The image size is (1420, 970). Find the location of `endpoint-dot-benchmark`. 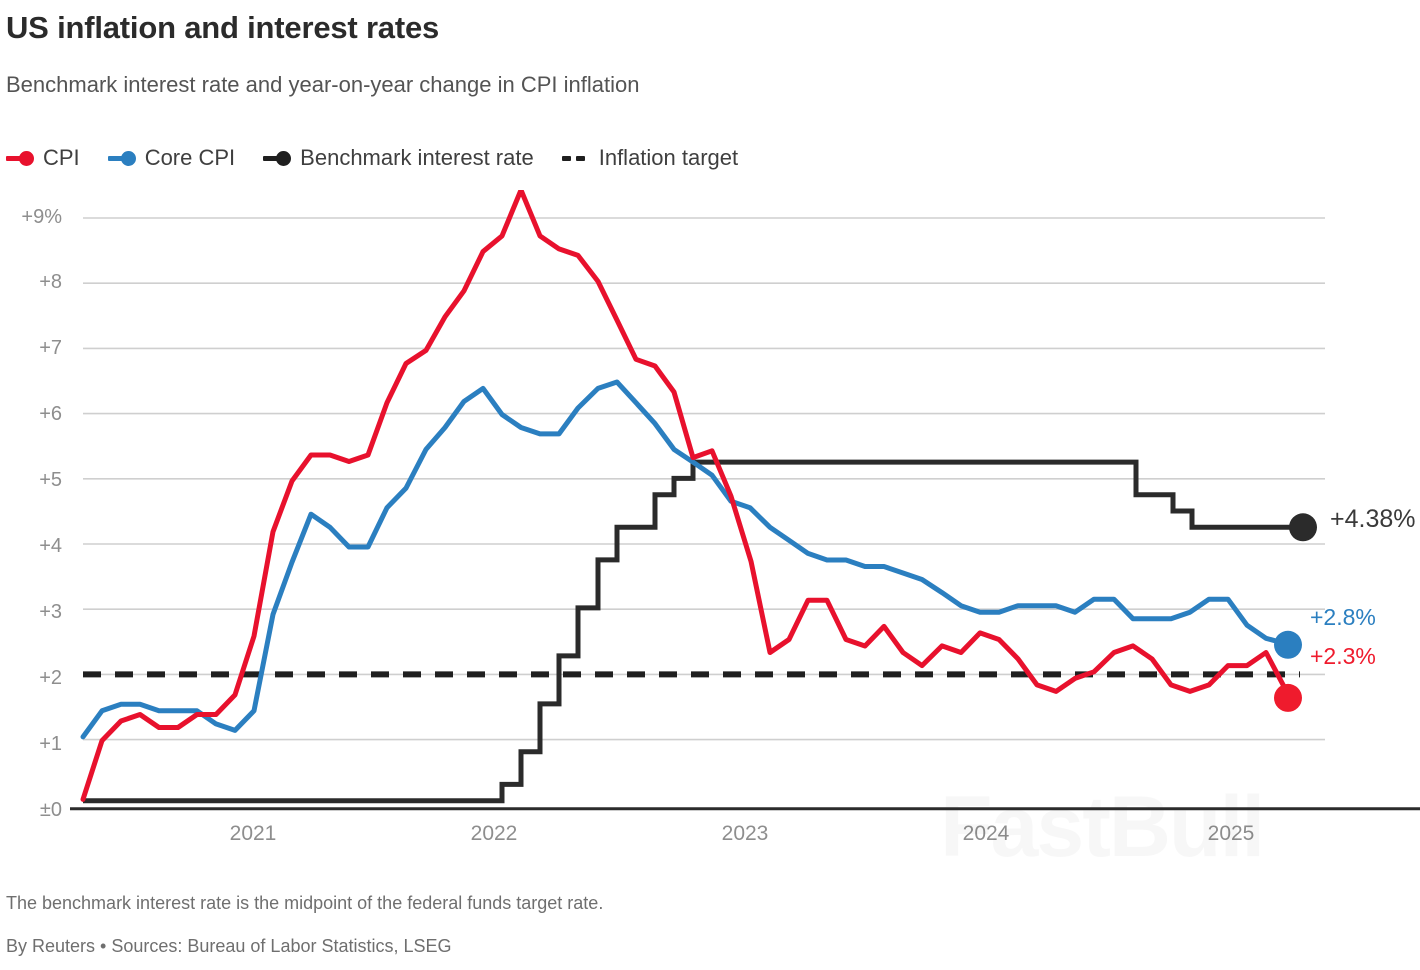

endpoint-dot-benchmark is located at coordinates (1303, 527).